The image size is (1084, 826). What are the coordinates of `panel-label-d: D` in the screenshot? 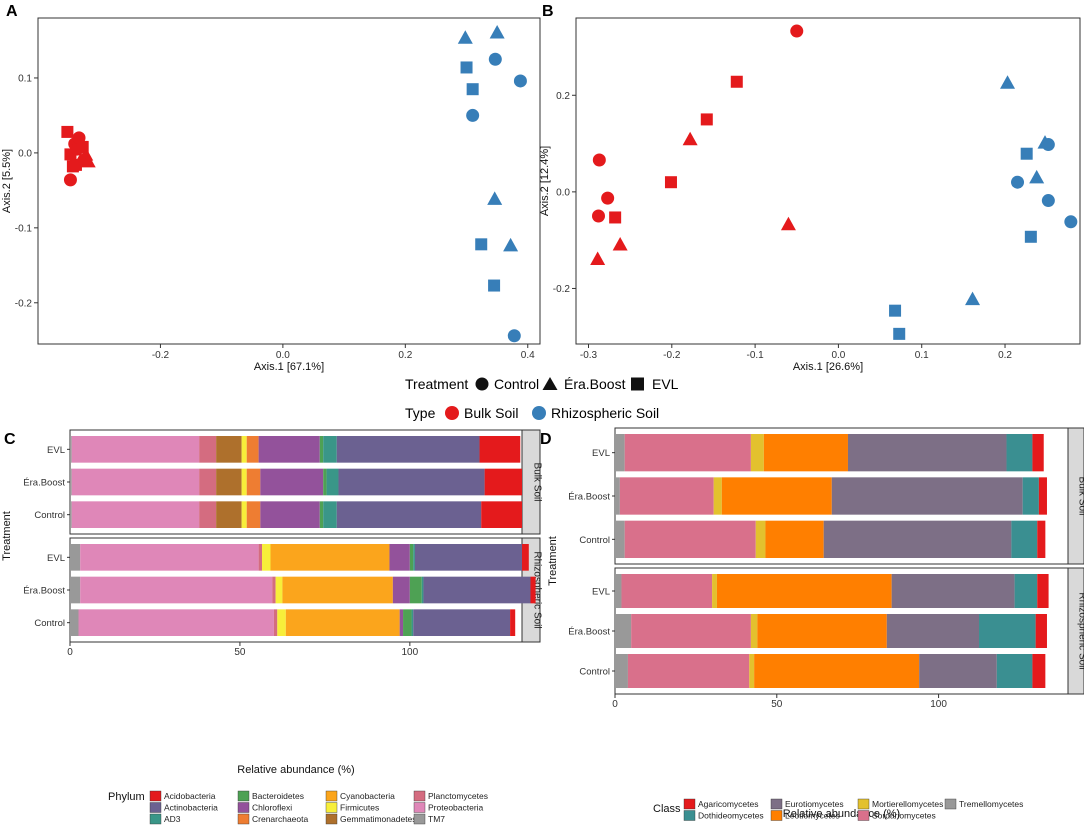 It's located at (546, 439).